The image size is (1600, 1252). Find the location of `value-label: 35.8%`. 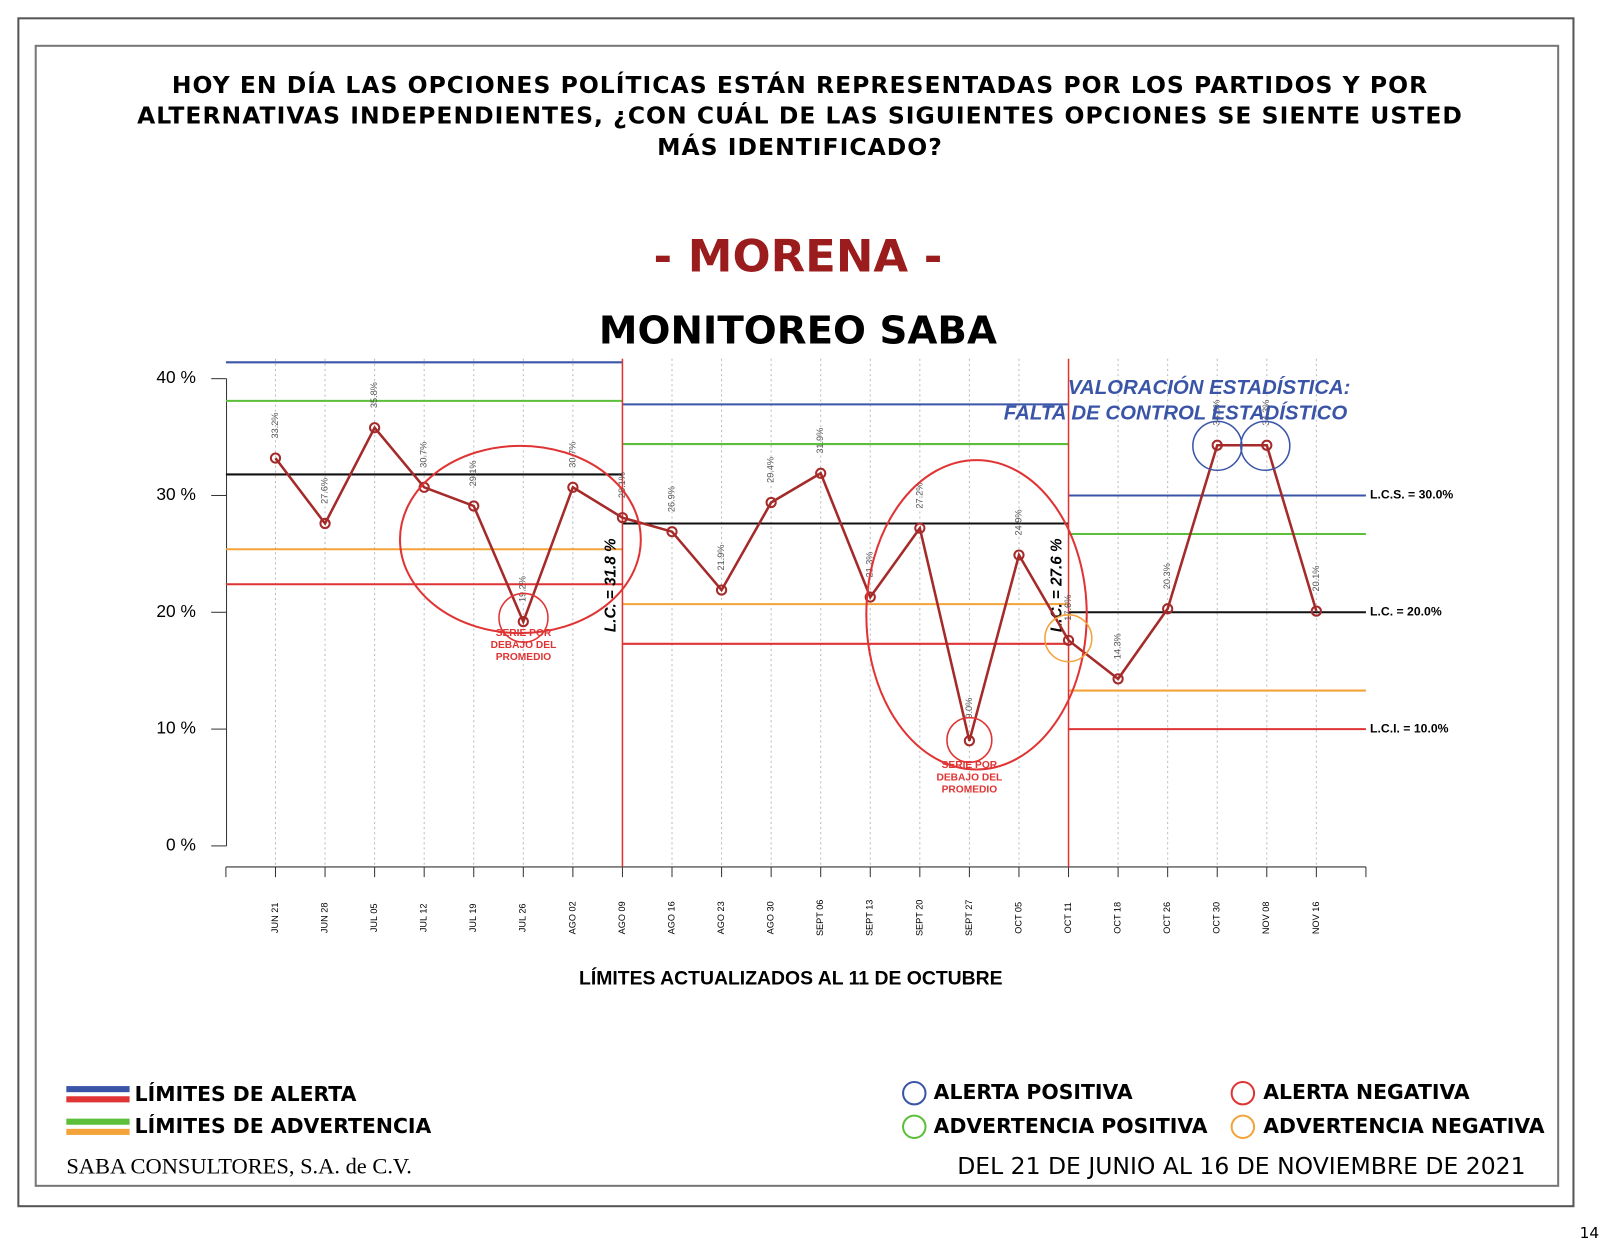

value-label: 35.8% is located at coordinates (374, 395).